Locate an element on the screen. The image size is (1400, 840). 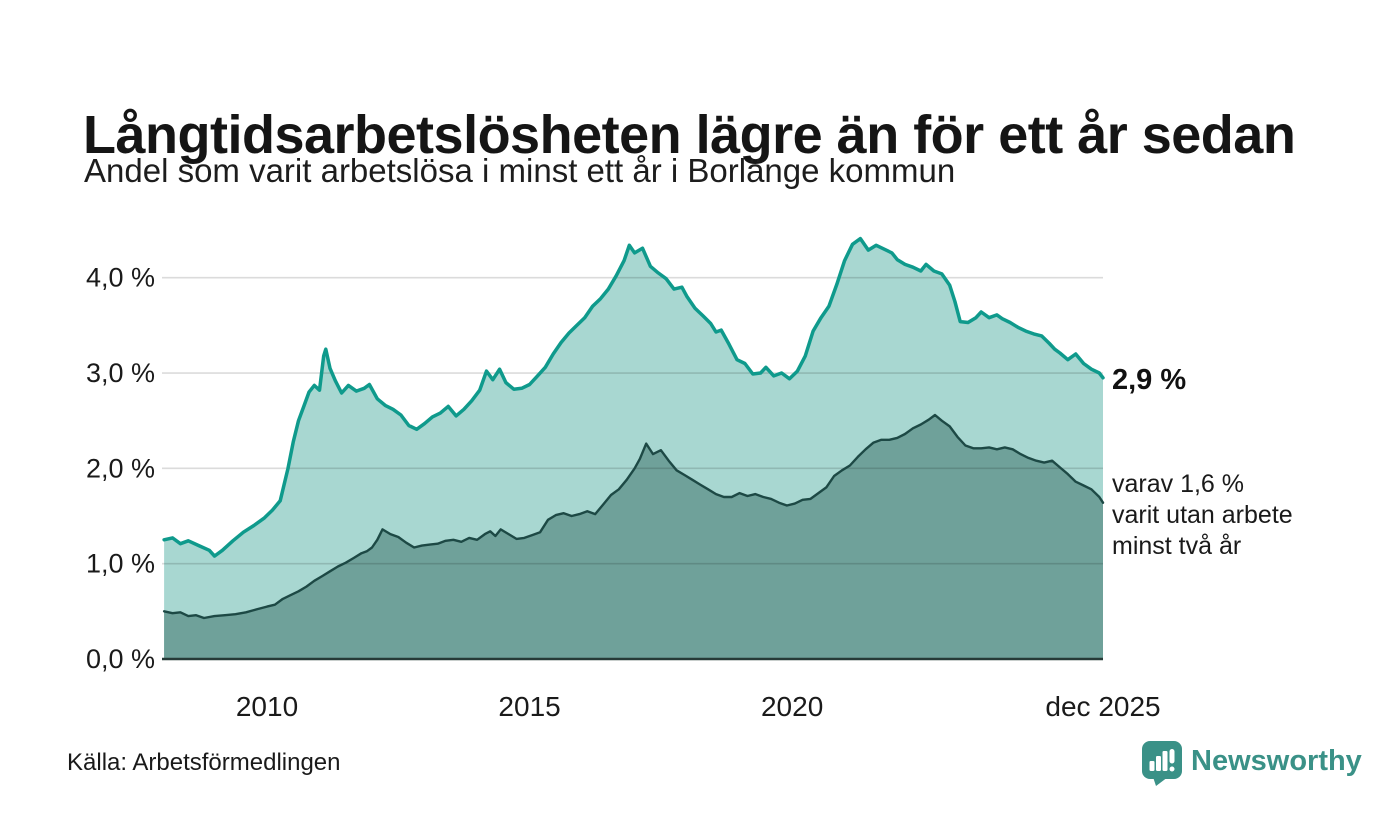
source-note: Källa: Arbetsförmedlingen is located at coordinates (204, 762).